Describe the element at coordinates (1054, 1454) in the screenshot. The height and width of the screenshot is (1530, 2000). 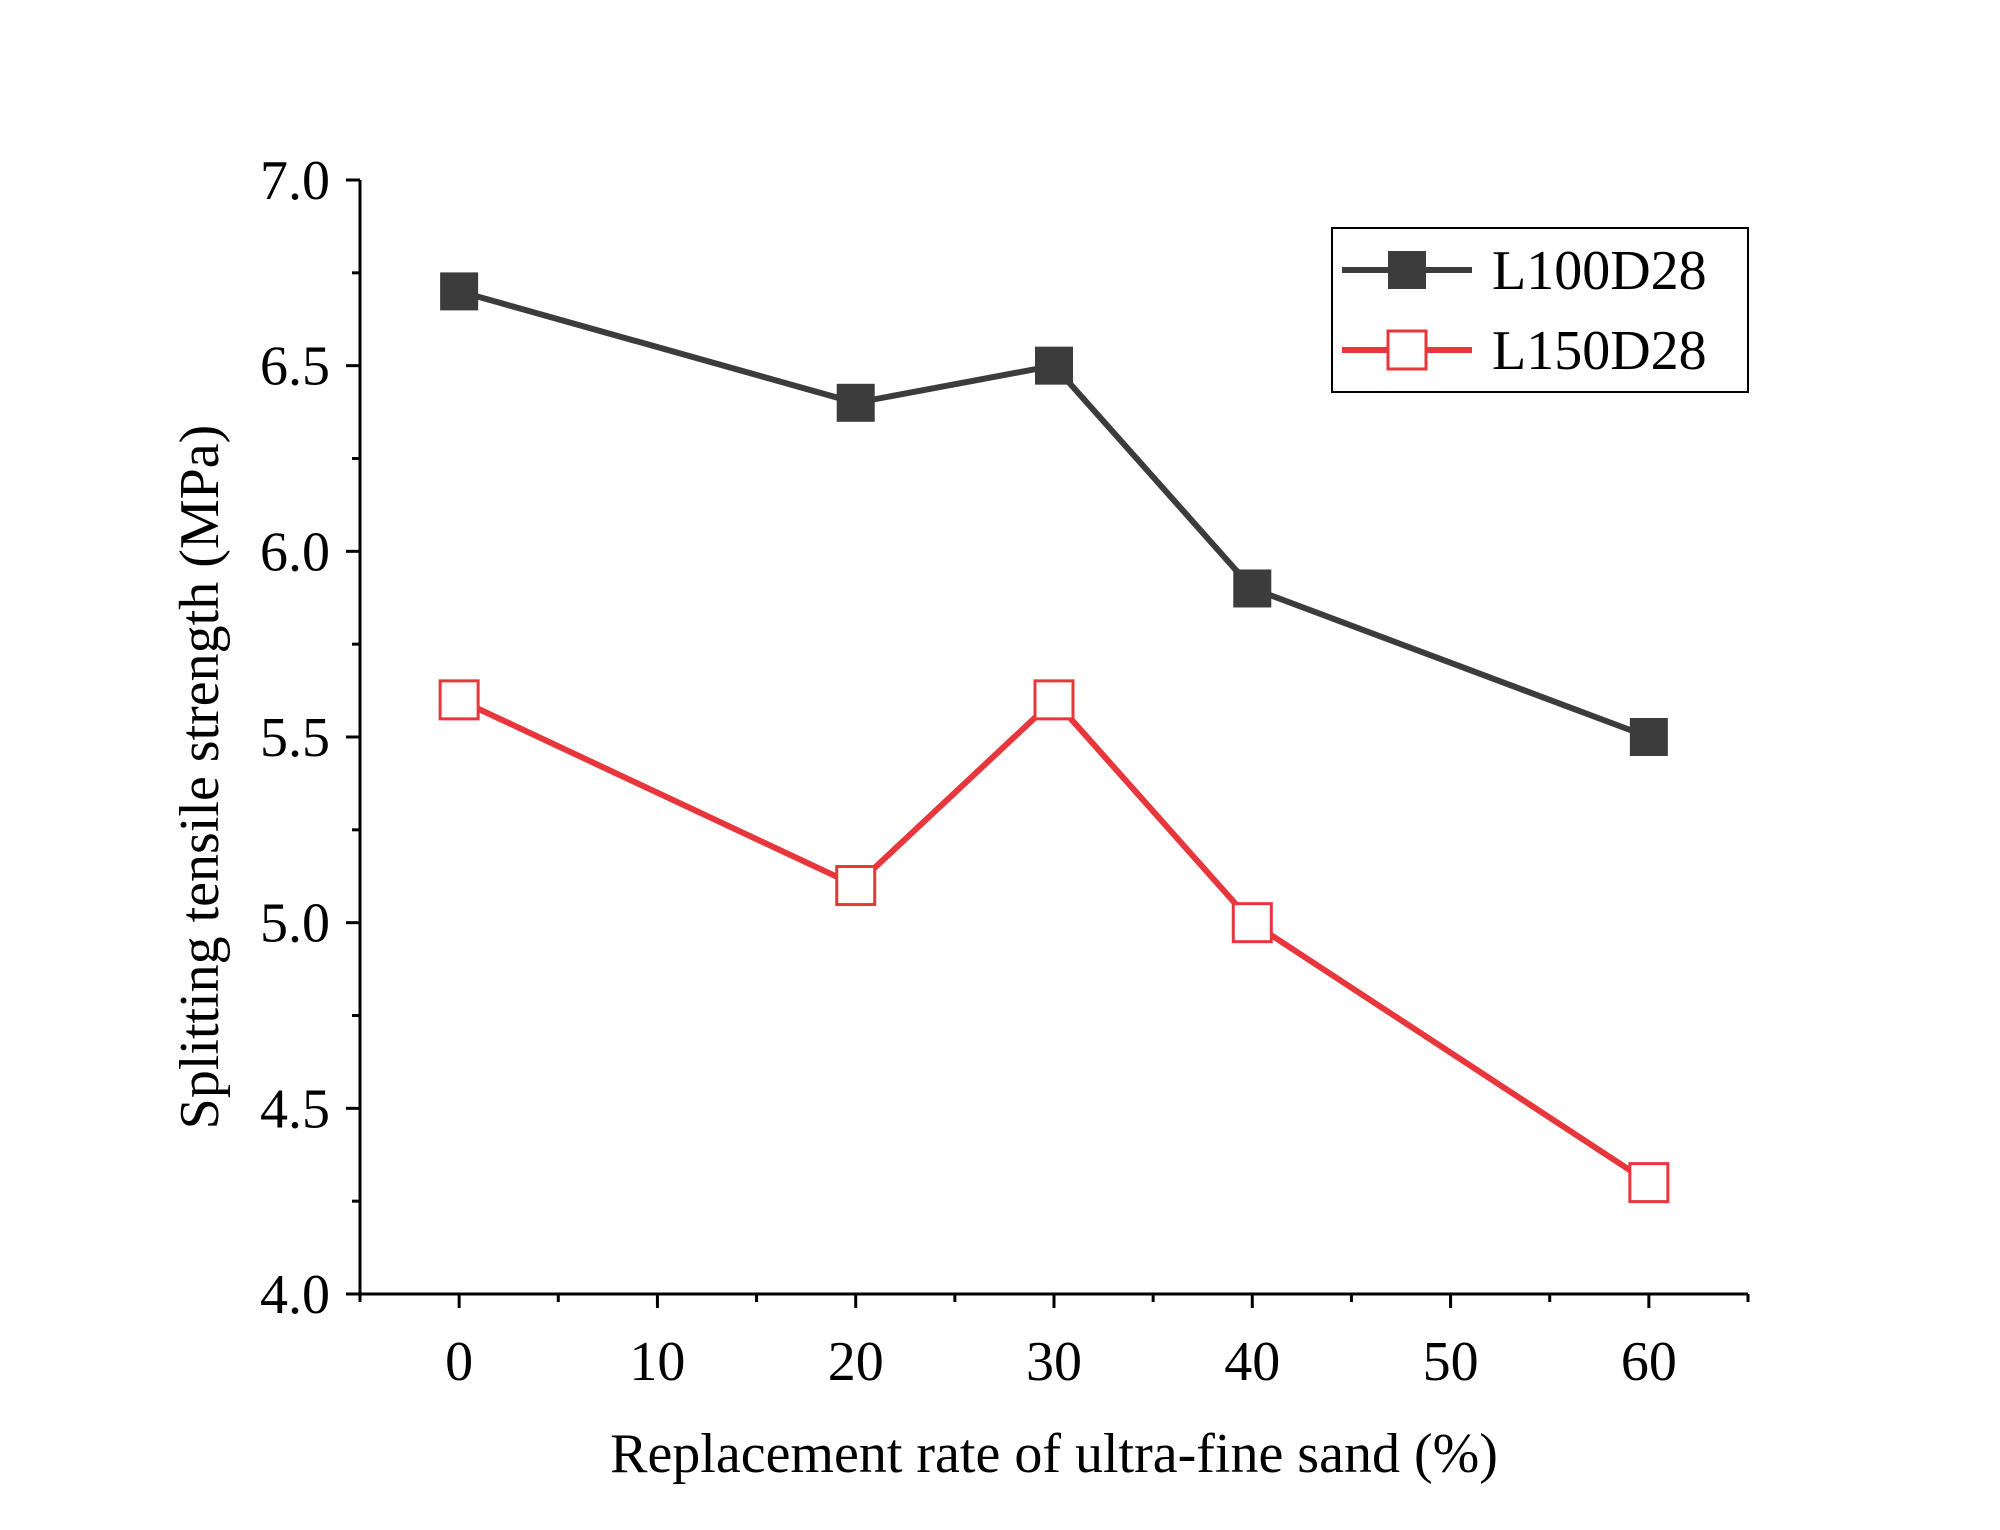
I see `x-axis-title: Replacement rate of ultra-fine sand (%)` at that location.